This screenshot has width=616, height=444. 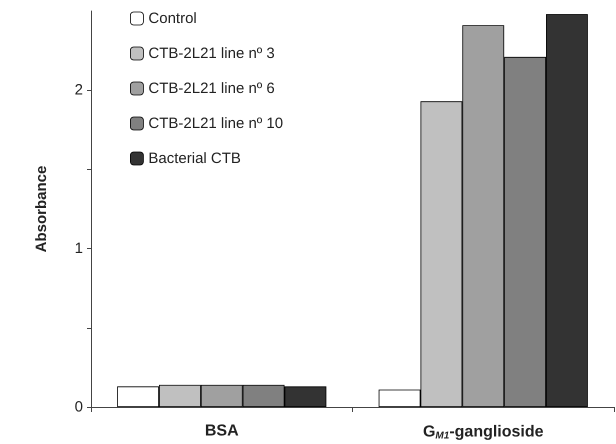 I want to click on legend-label: Control, so click(x=172, y=18).